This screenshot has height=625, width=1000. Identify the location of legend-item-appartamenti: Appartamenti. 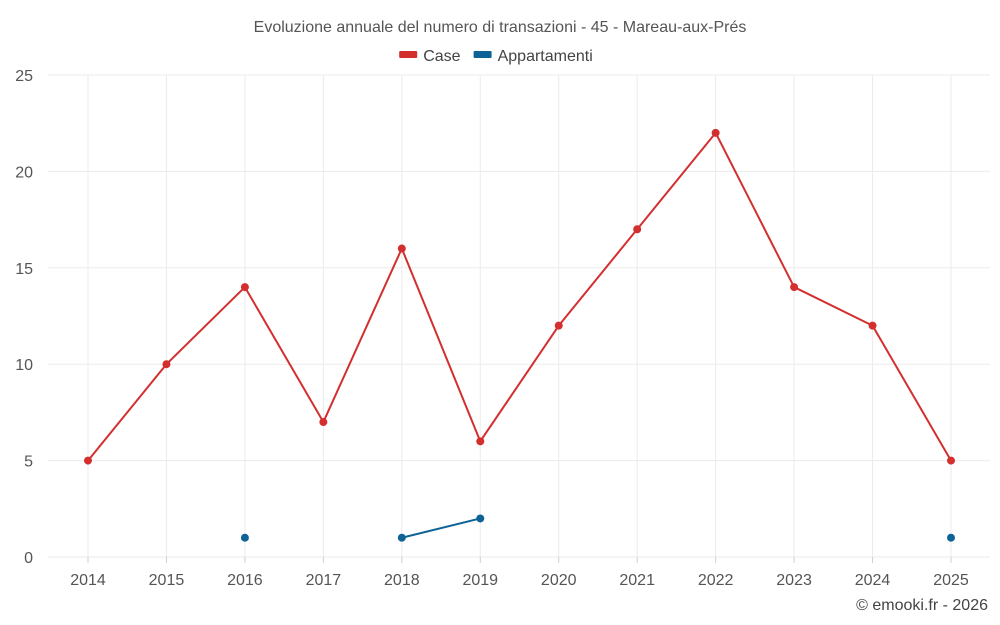
(533, 56).